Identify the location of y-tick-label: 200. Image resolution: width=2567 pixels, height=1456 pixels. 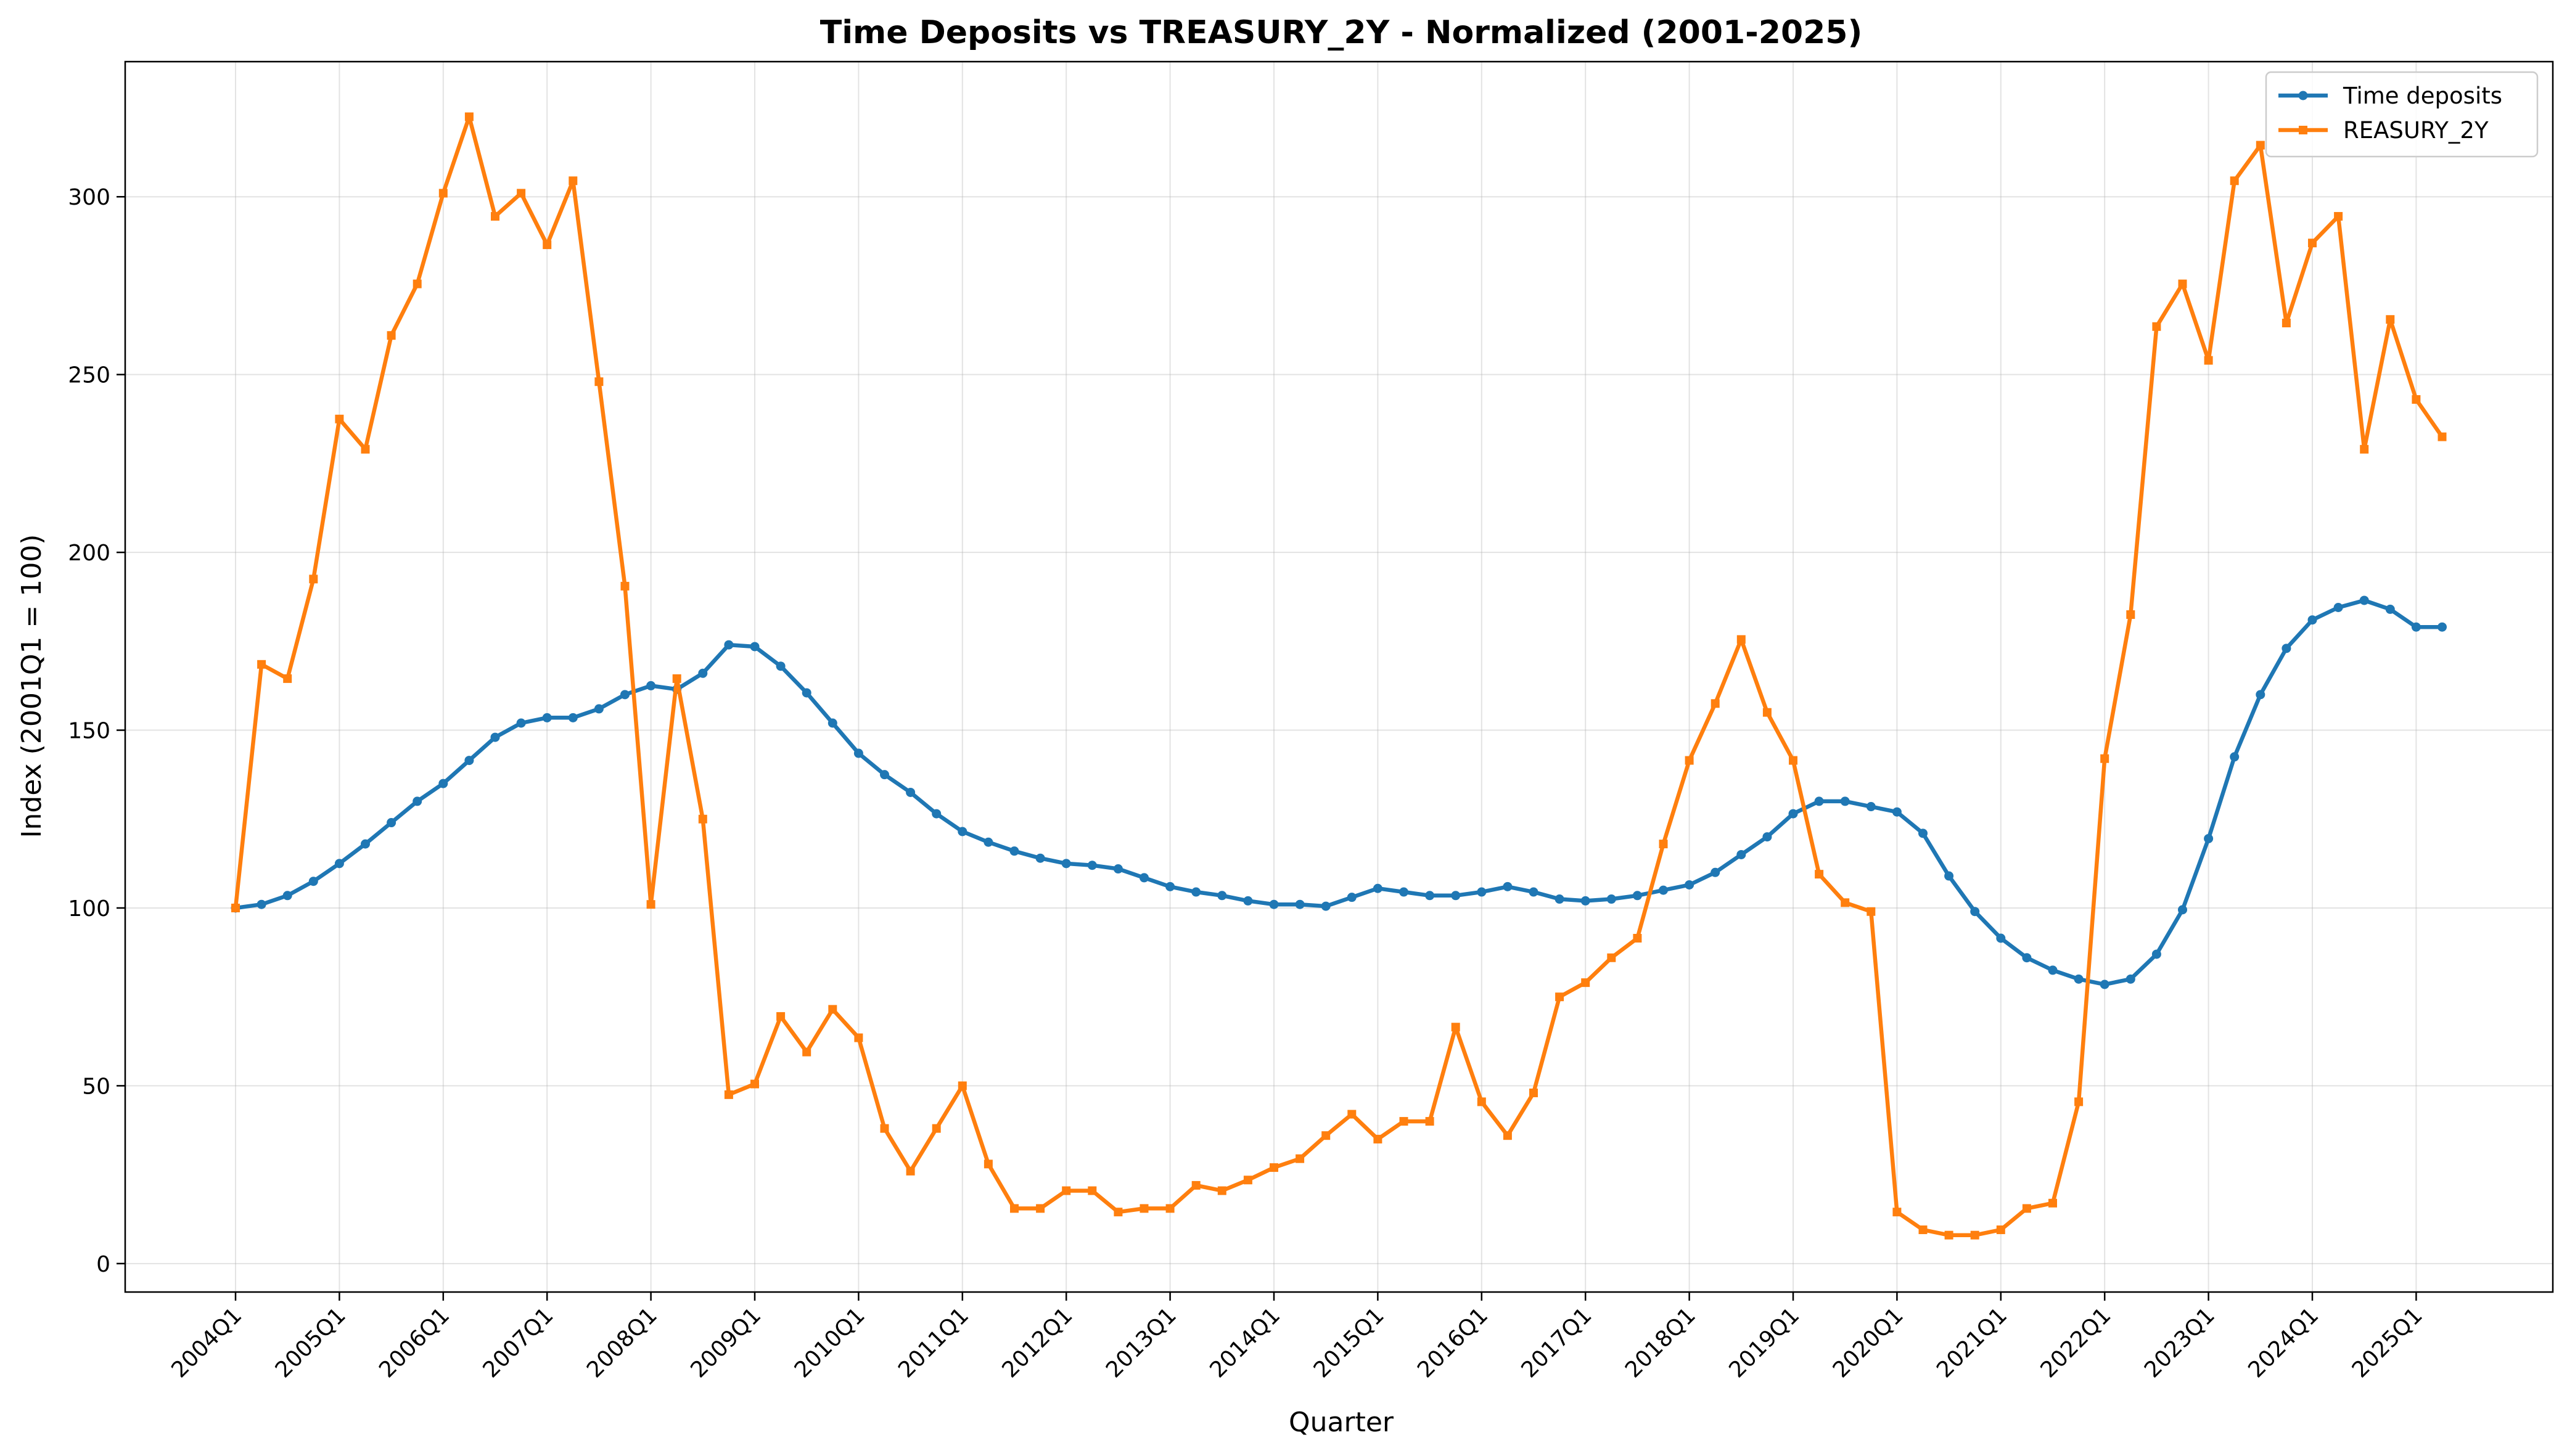
(89, 553).